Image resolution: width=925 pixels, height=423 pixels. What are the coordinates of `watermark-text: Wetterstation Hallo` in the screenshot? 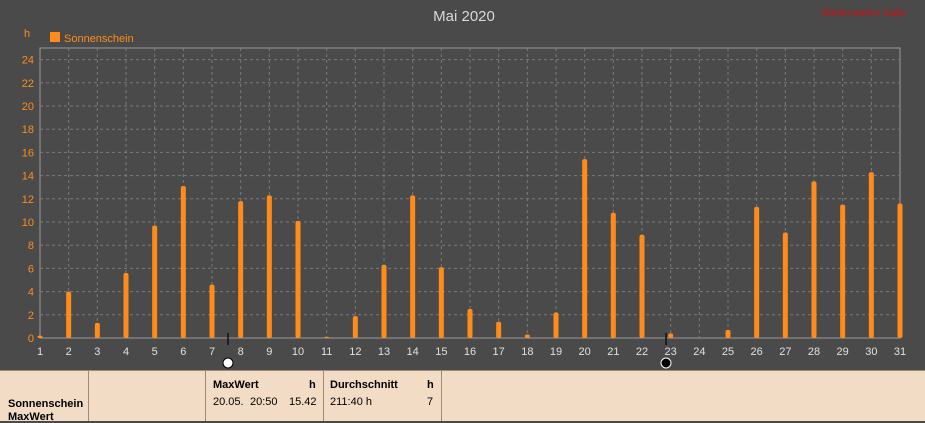 It's located at (864, 13).